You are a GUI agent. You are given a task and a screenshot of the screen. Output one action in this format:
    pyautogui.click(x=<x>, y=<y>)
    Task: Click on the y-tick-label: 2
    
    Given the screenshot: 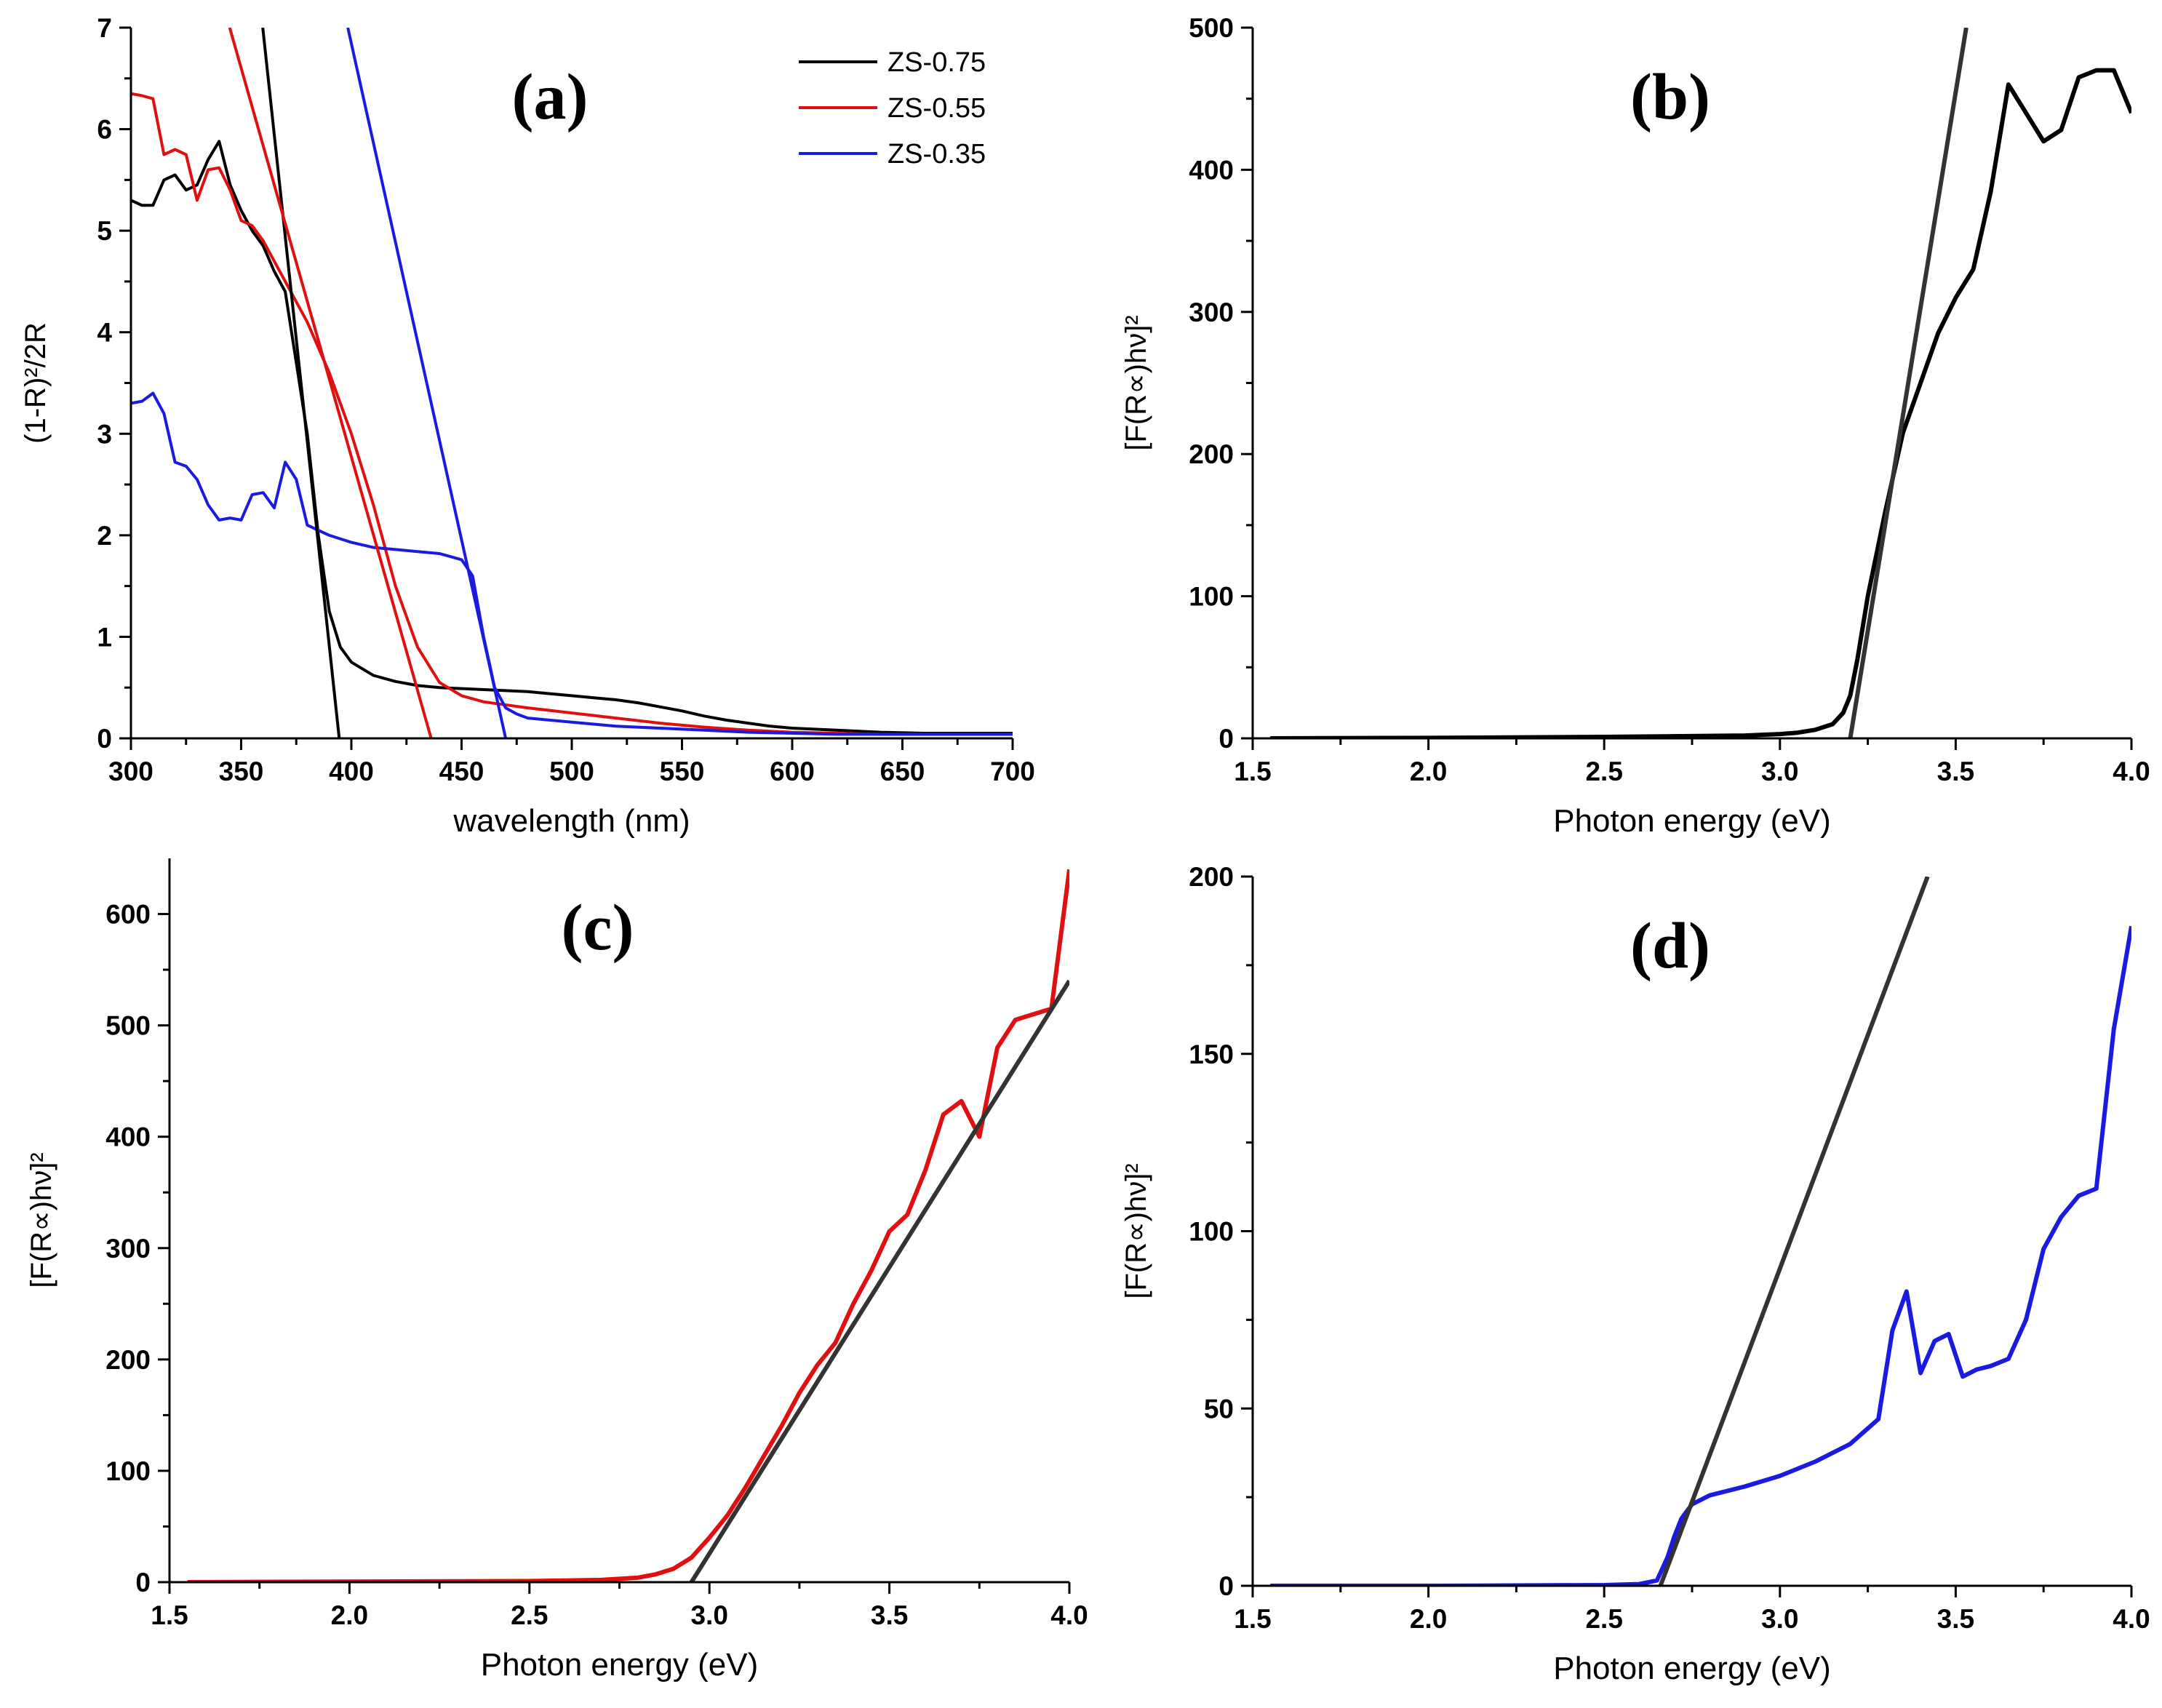 What is the action you would take?
    pyautogui.click(x=104, y=536)
    